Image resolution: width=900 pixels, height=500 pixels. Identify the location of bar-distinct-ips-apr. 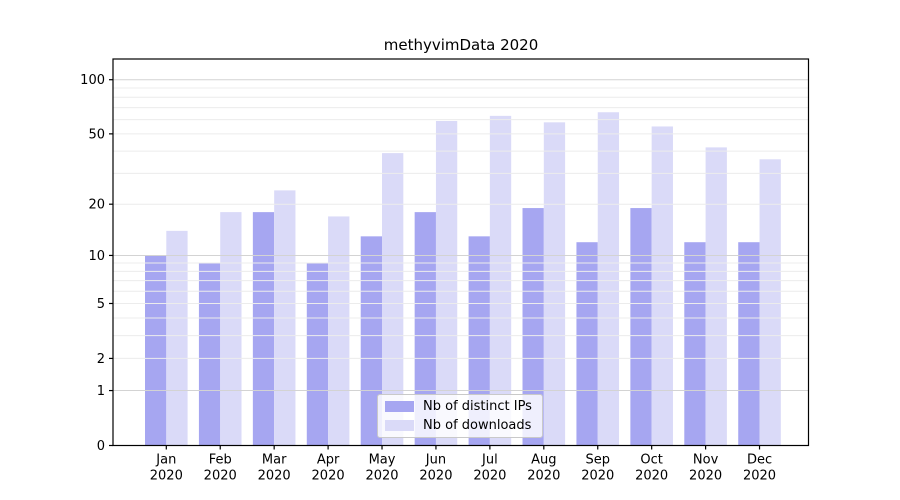
(317, 354).